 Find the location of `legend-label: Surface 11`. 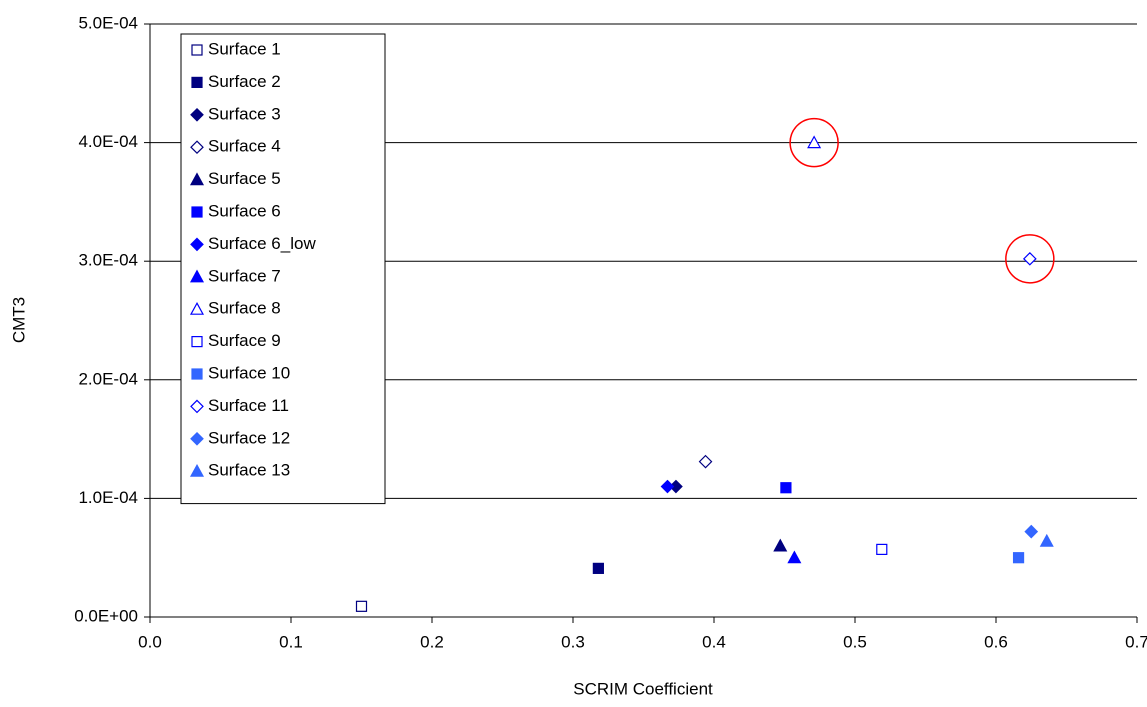

legend-label: Surface 11 is located at coordinates (248, 405).